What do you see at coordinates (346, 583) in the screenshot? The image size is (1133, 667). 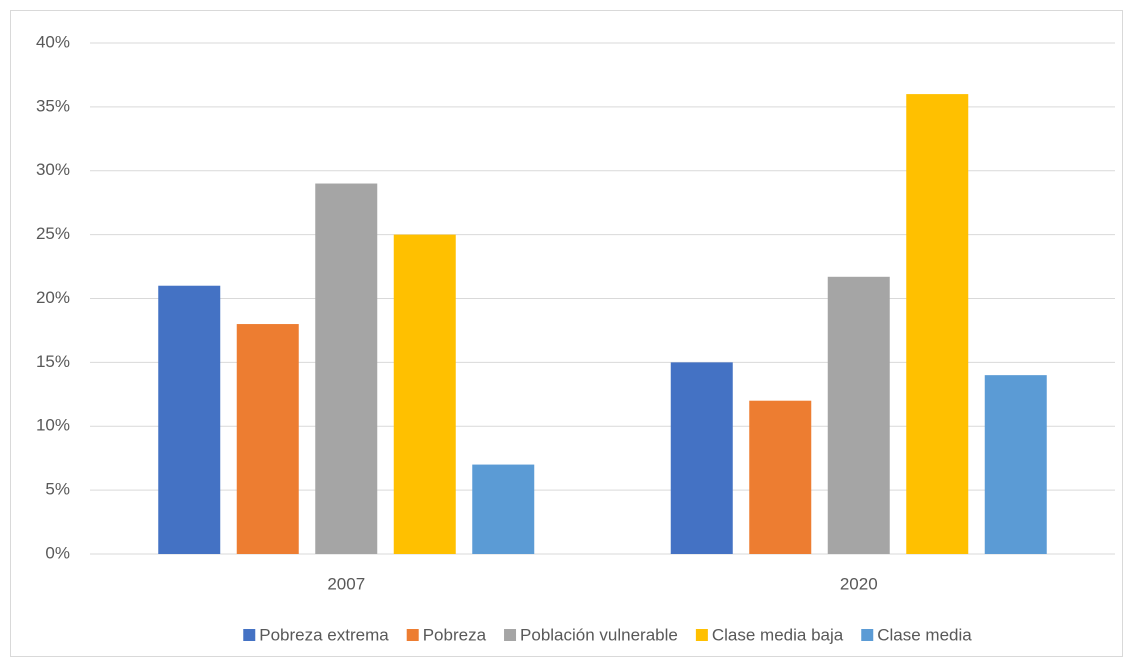 I see `x-tick-label: 2007` at bounding box center [346, 583].